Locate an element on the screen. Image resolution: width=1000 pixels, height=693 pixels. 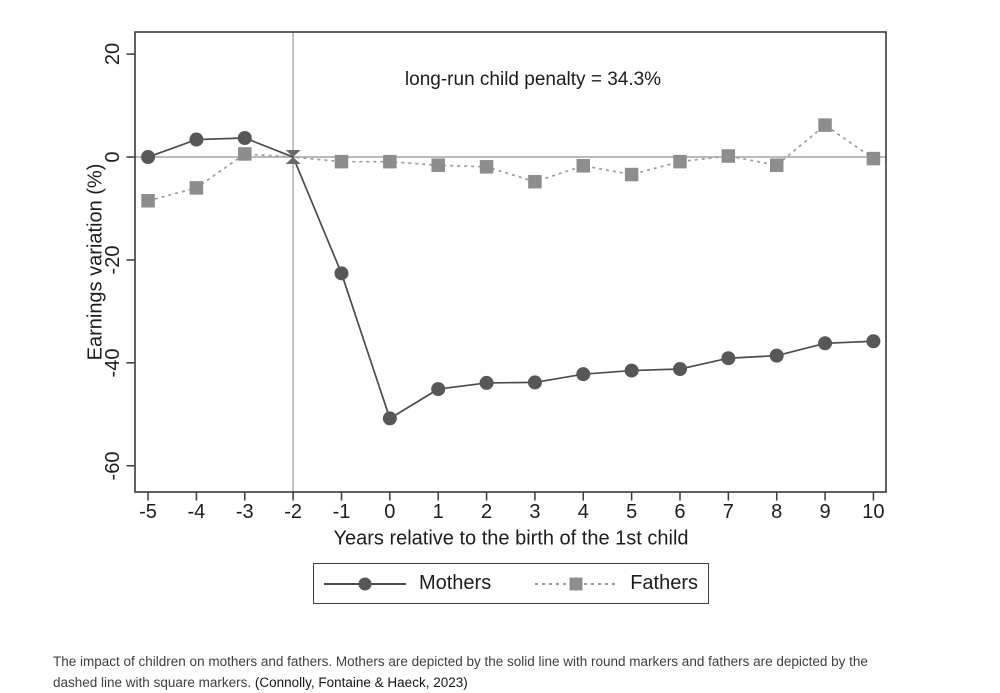
x-tick-label: 4 is located at coordinates (583, 512).